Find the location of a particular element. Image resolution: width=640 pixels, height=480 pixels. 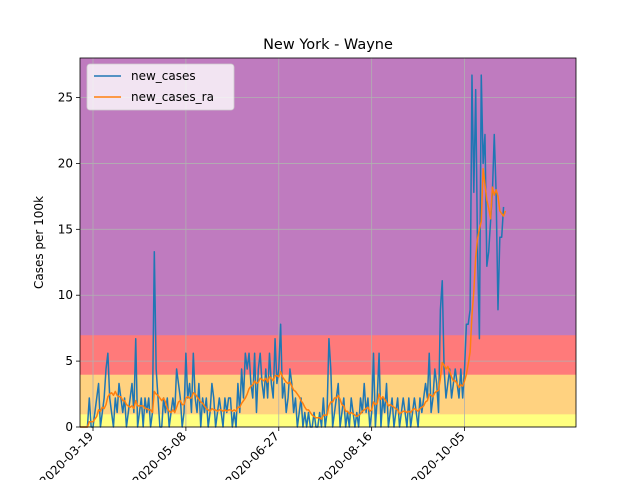

x-tick-label: 2020-10-05 is located at coordinates (437, 454).